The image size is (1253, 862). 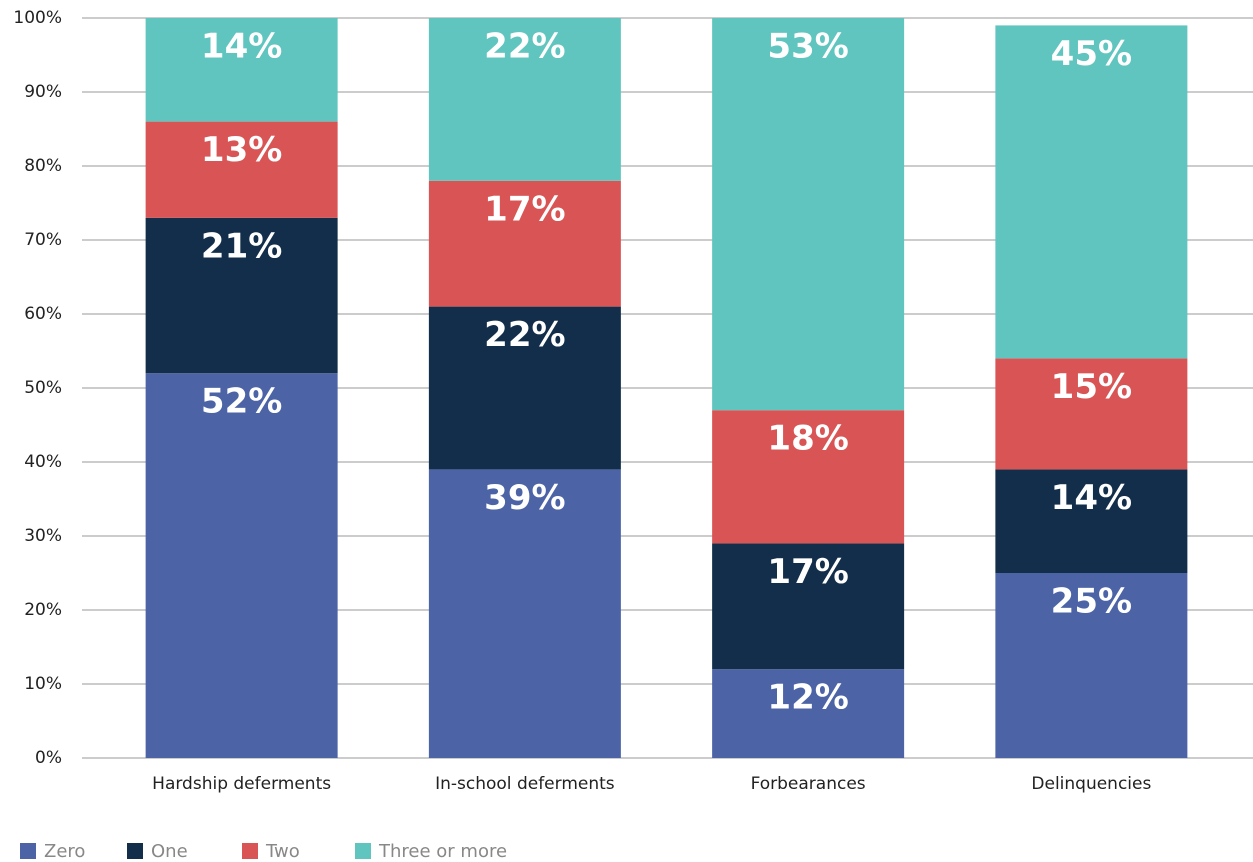 I want to click on data-label: 25%, so click(x=1091, y=602).